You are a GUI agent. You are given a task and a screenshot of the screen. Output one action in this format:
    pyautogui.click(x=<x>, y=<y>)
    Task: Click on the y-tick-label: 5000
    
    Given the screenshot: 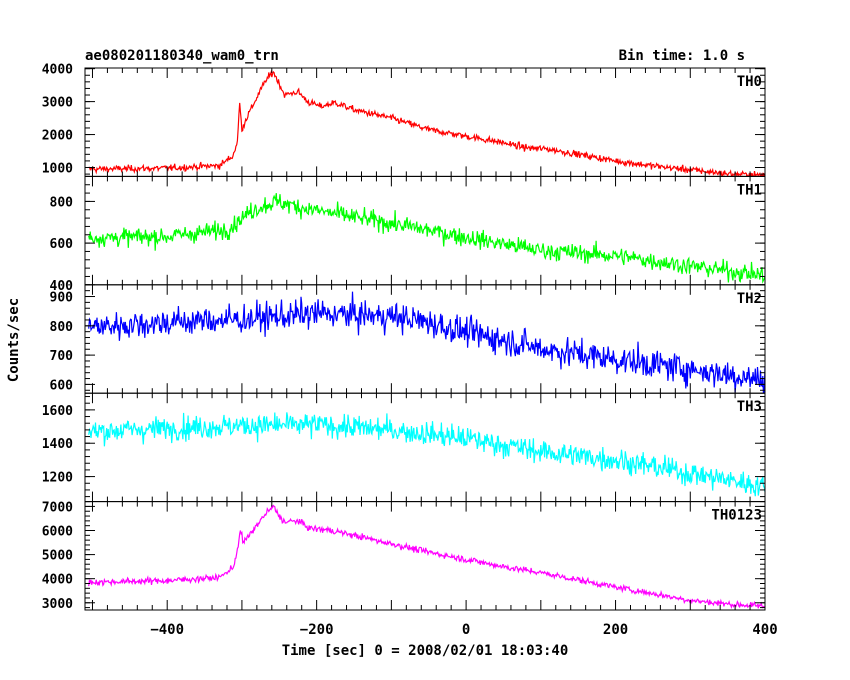 What is the action you would take?
    pyautogui.click(x=57, y=556)
    